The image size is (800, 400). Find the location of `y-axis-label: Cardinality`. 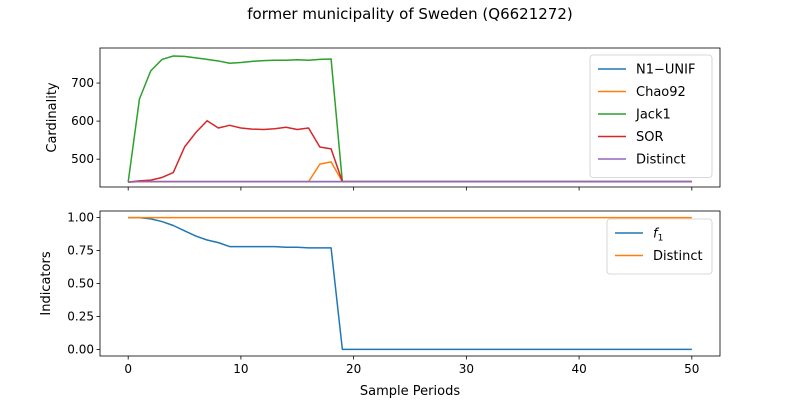

y-axis-label: Cardinality is located at coordinates (52, 117).